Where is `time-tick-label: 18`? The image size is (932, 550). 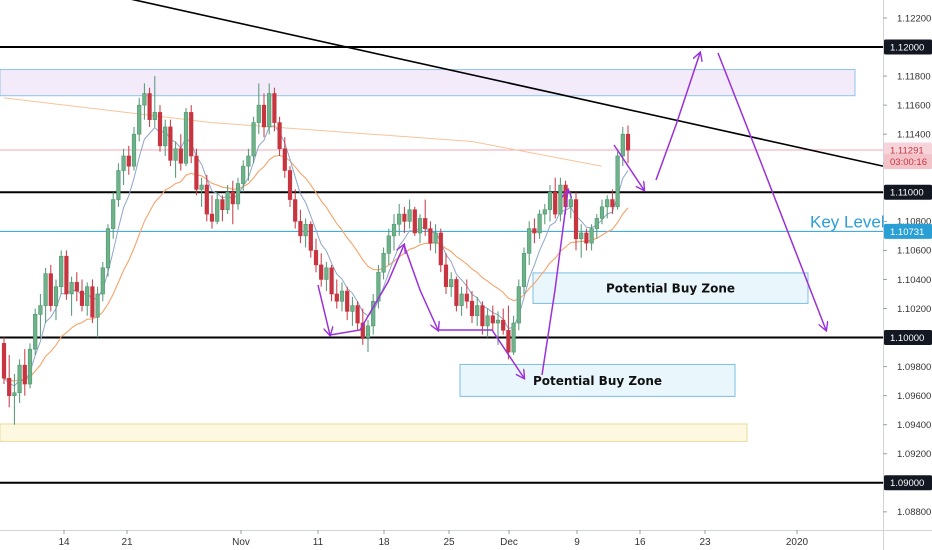
time-tick-label: 18 is located at coordinates (384, 542).